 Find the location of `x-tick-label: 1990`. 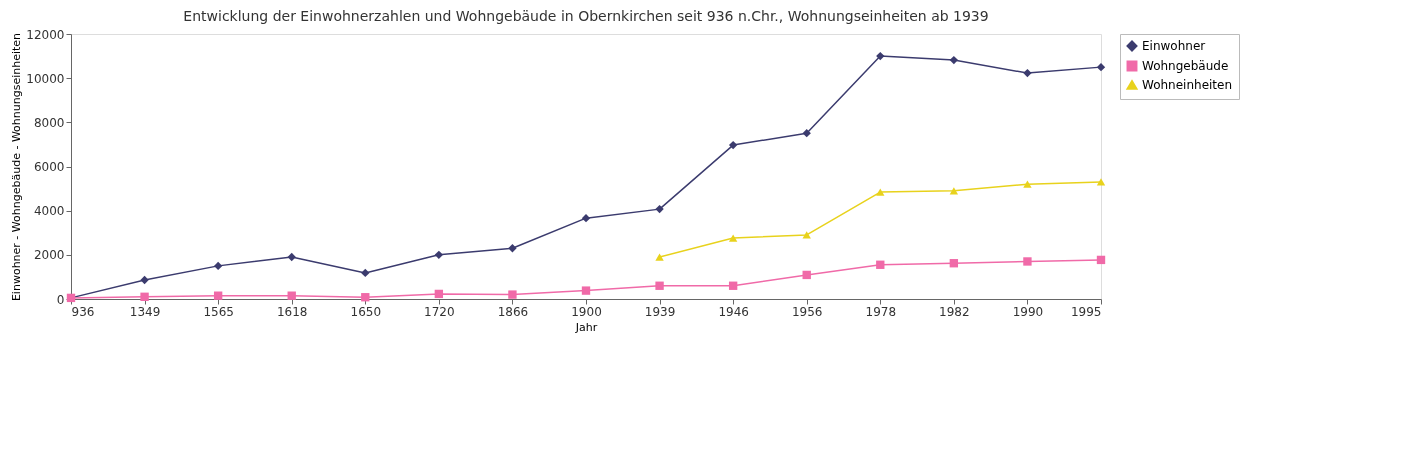

x-tick-label: 1990 is located at coordinates (1028, 311).